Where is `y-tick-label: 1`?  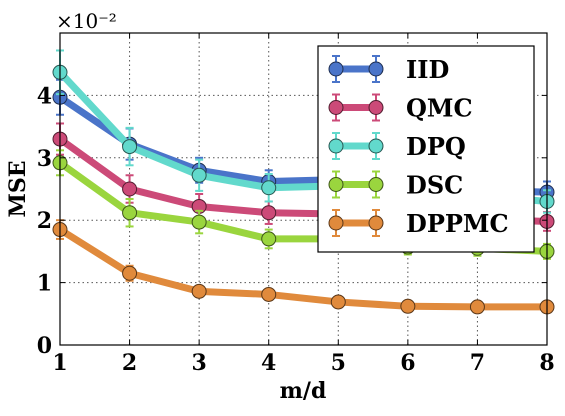
y-tick-label: 1 is located at coordinates (44, 284).